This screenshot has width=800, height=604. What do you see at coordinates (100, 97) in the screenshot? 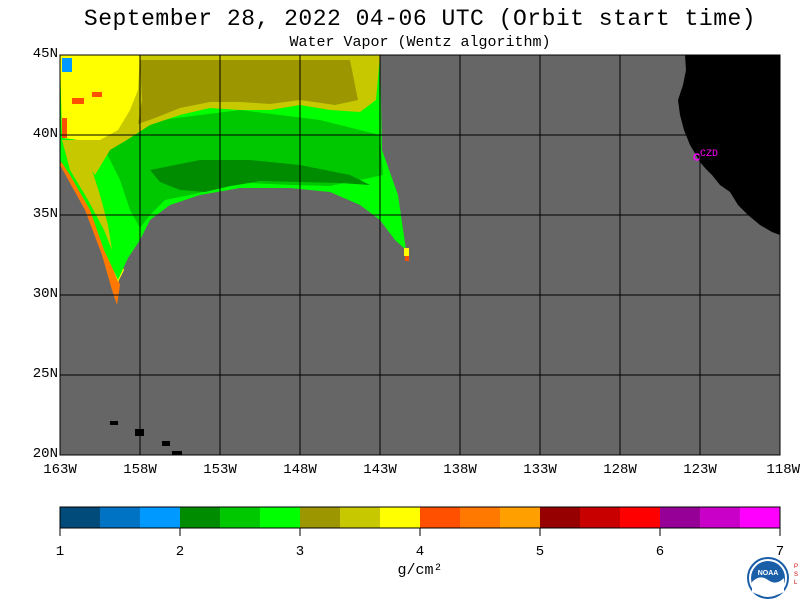
I see `swath-yellow-nw` at bounding box center [100, 97].